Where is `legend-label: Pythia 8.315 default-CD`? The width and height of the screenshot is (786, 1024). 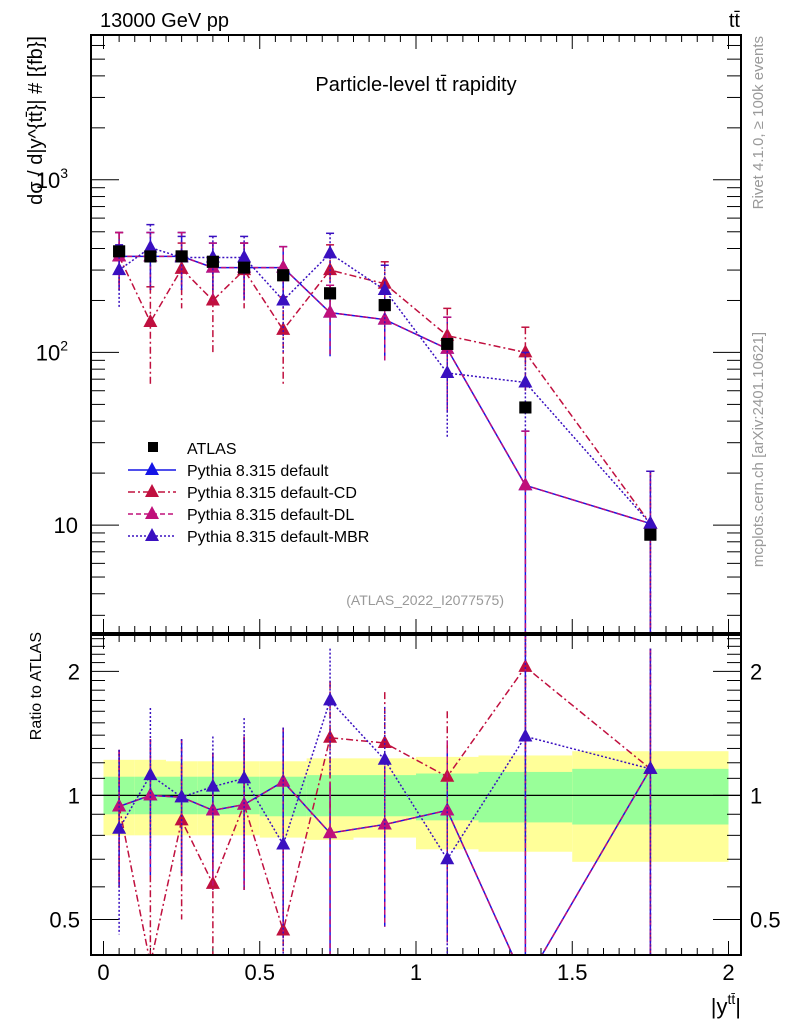
legend-label: Pythia 8.315 default-CD is located at coordinates (272, 493).